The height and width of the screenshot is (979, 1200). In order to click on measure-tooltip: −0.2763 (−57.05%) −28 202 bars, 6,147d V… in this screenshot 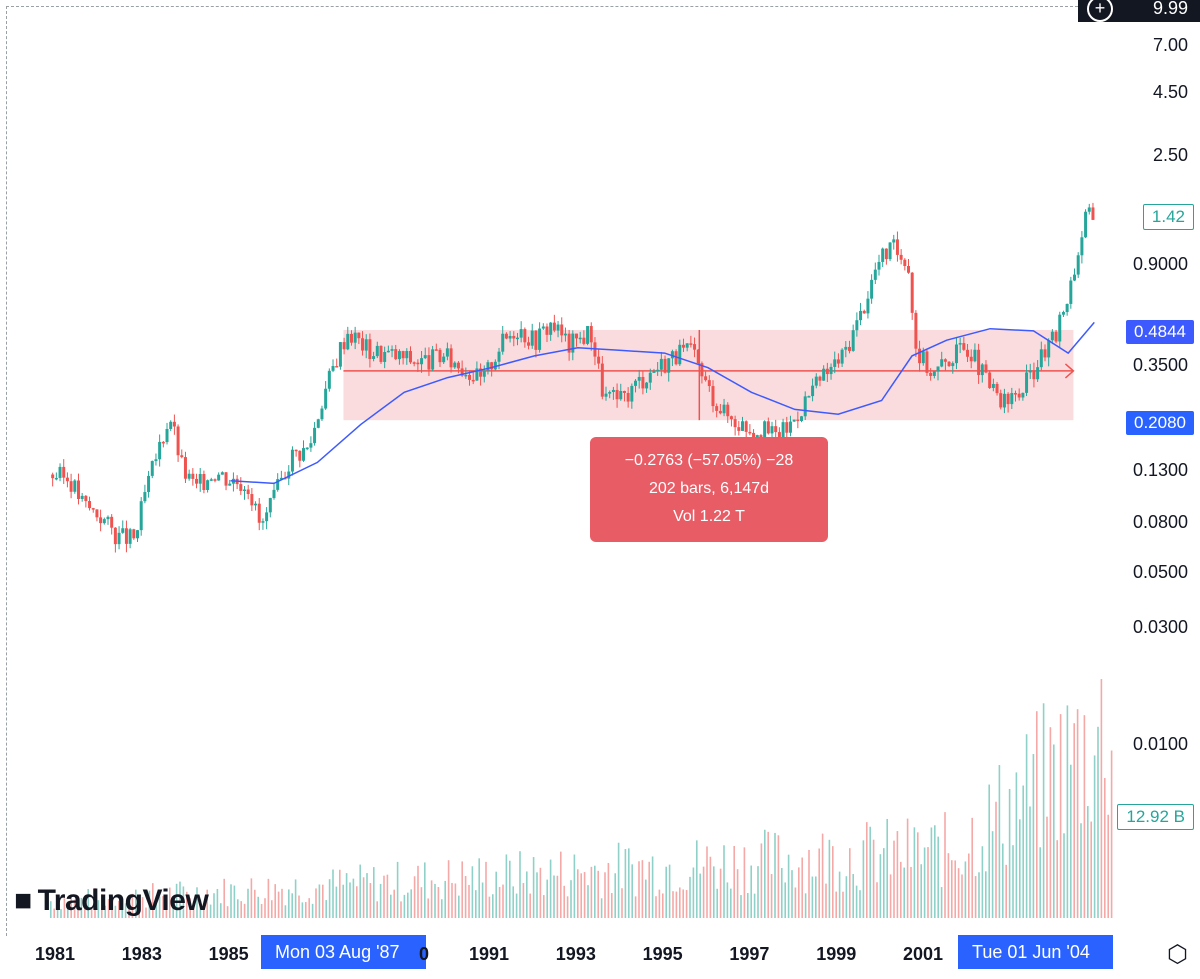, I will do `click(709, 489)`.